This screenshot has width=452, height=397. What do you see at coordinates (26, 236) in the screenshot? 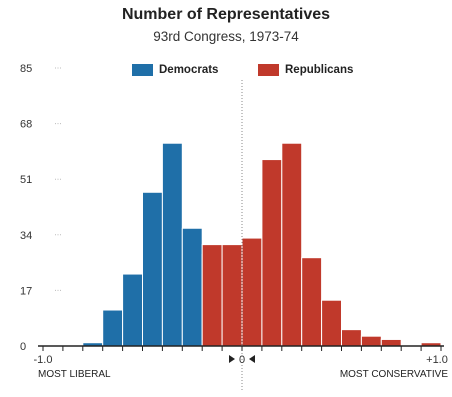
I see `y-tick-label-2: 34` at bounding box center [26, 236].